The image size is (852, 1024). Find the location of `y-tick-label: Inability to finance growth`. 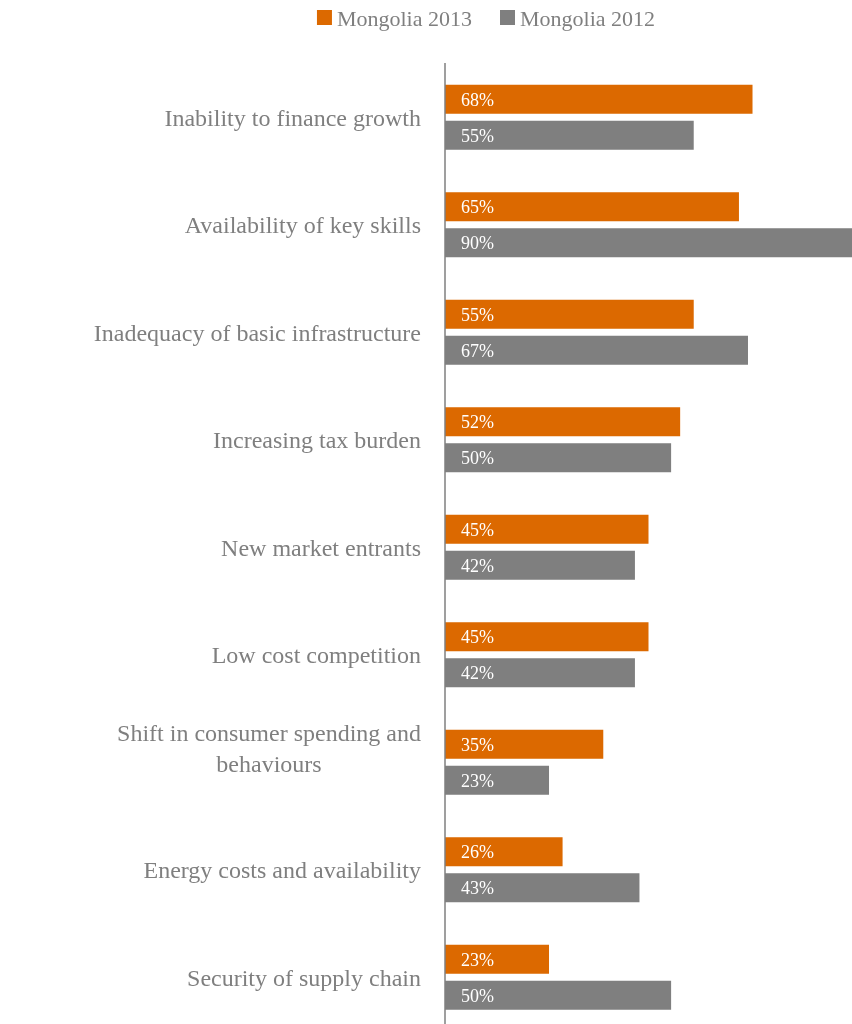

y-tick-label: Inability to finance growth is located at coordinates (292, 117).